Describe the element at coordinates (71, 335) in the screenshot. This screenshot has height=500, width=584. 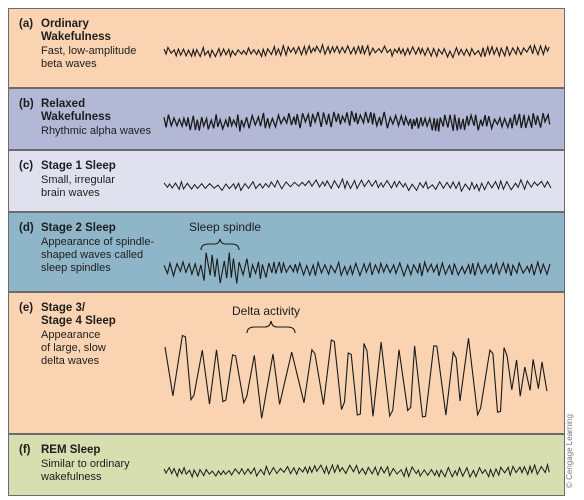
I see `desc-line: Appearance` at that location.